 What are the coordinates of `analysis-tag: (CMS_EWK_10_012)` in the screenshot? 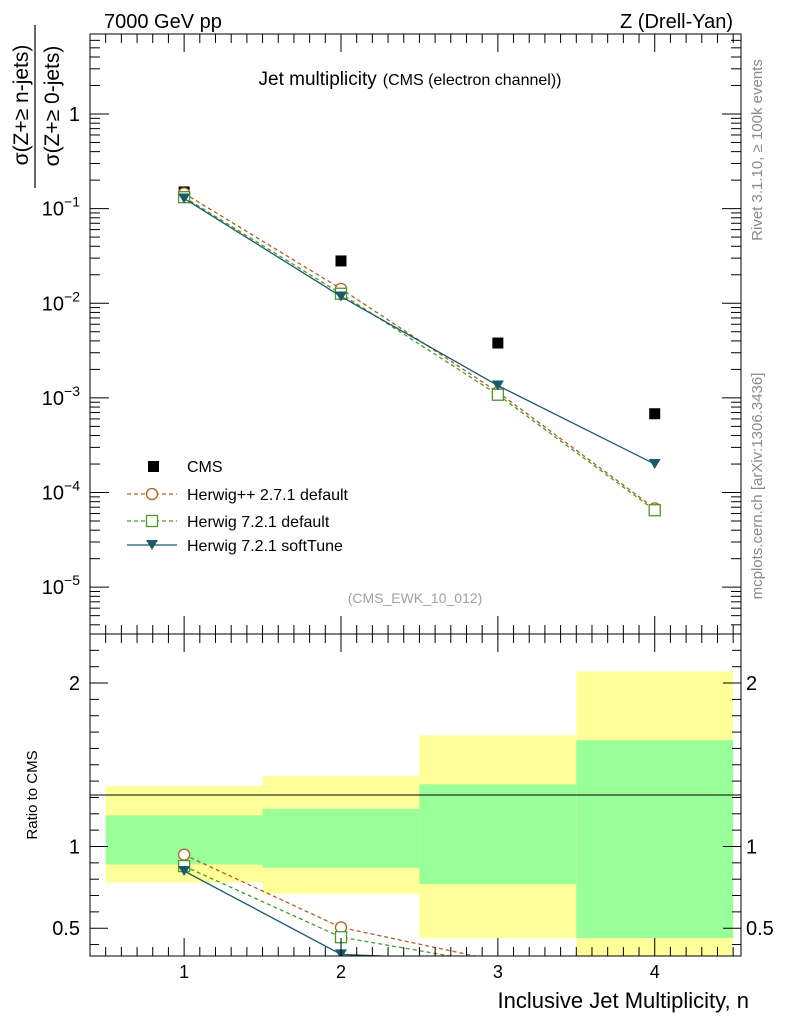 It's located at (415, 598).